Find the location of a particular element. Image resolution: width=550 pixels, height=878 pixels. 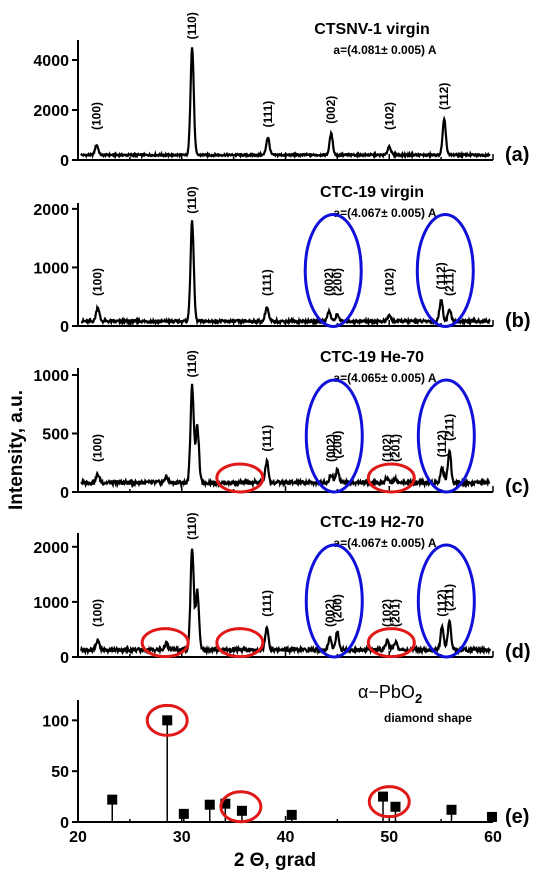

x-tick-label: 50 is located at coordinates (389, 837).